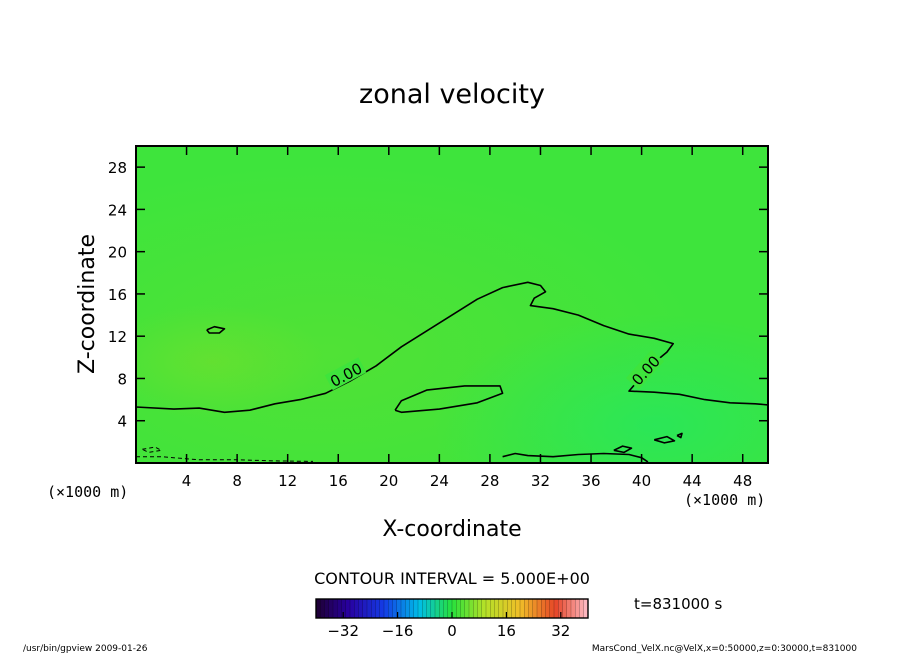 Image resolution: width=904 pixels, height=654 pixels. What do you see at coordinates (117, 295) in the screenshot?
I see `y-tick-label-16: 16` at bounding box center [117, 295].